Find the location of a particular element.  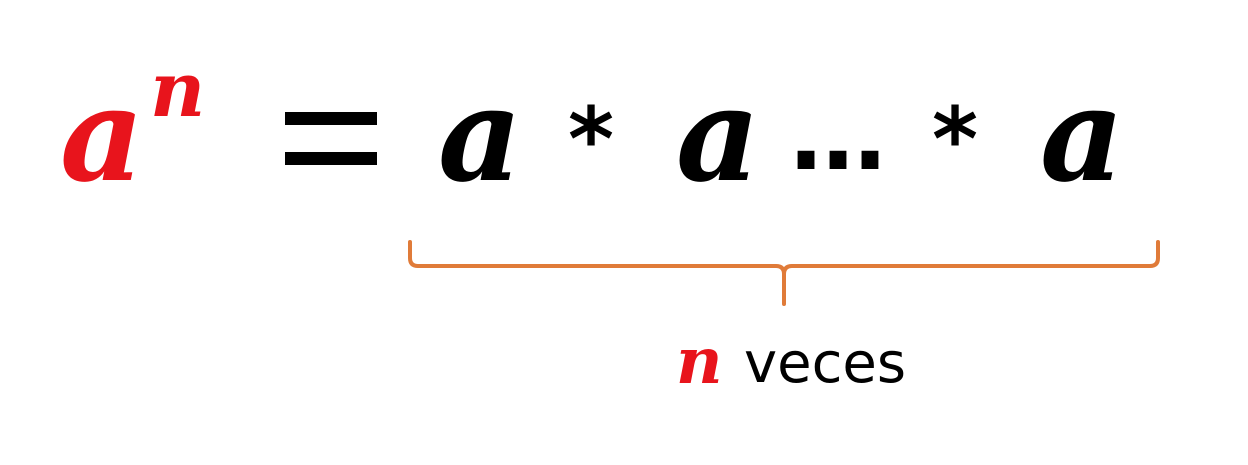

annotation-variable: n is located at coordinates (699, 361).